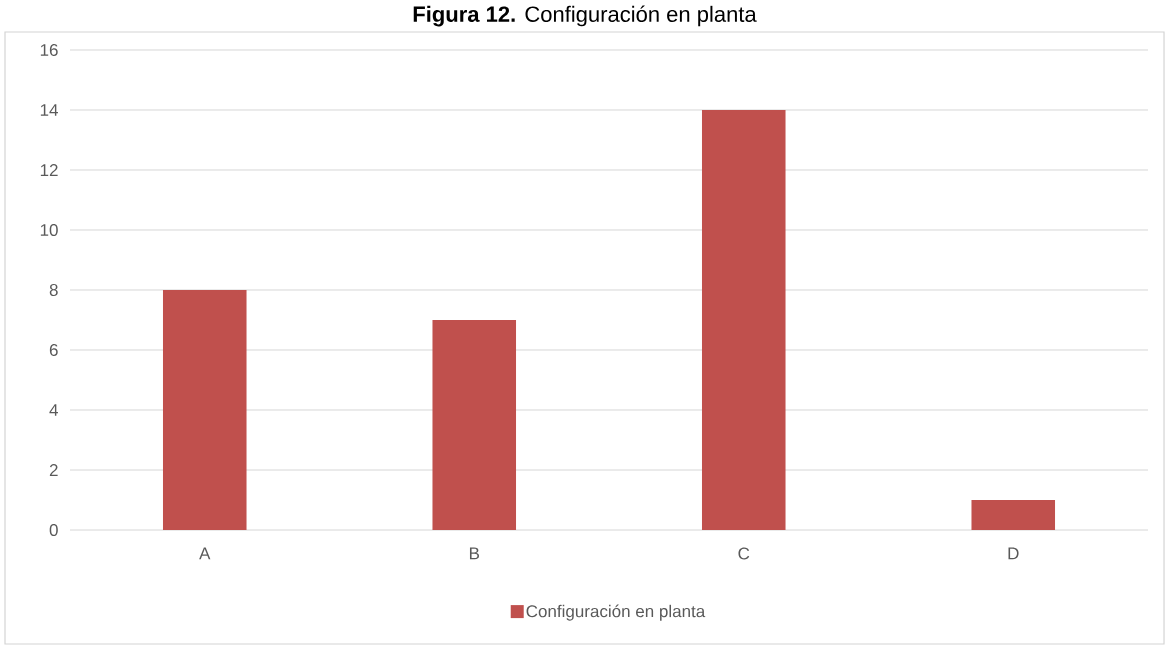 The width and height of the screenshot is (1169, 646). Describe the element at coordinates (585, 16) in the screenshot. I see `chart-title: Figura 12. Configuración en planta` at that location.